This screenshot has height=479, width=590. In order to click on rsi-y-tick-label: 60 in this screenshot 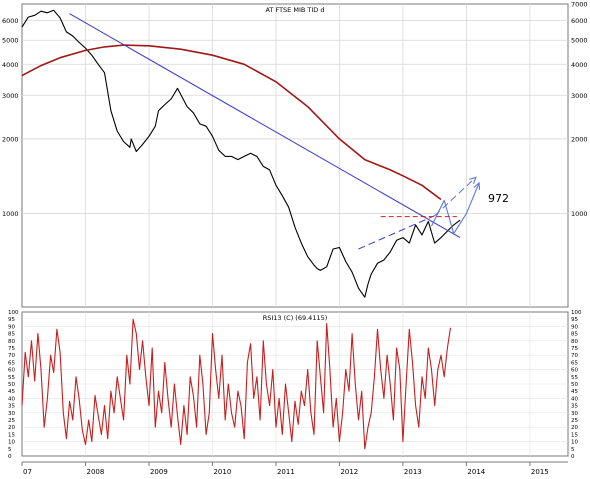, I will do `click(11, 371)`.